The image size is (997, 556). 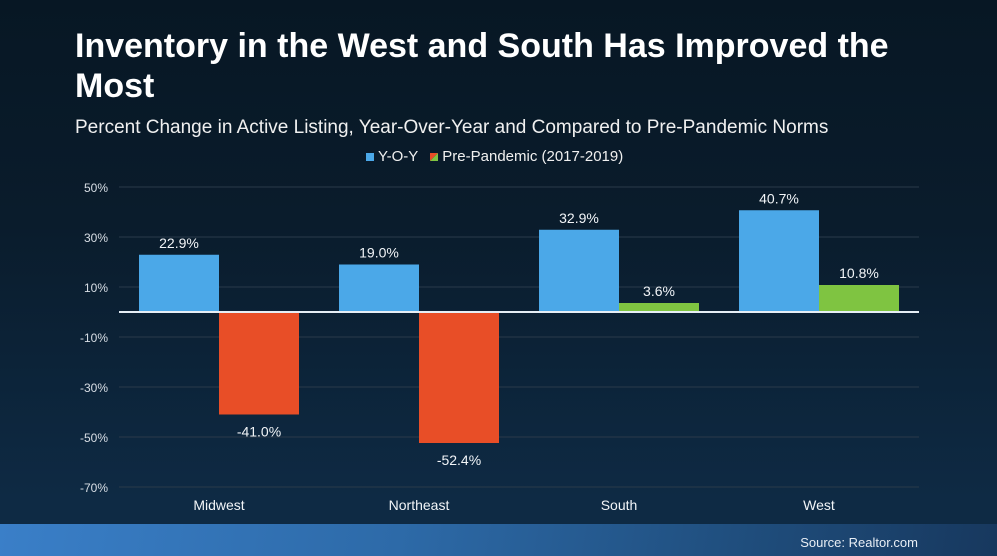 What do you see at coordinates (94, 488) in the screenshot?
I see `y-tick-label: -70%` at bounding box center [94, 488].